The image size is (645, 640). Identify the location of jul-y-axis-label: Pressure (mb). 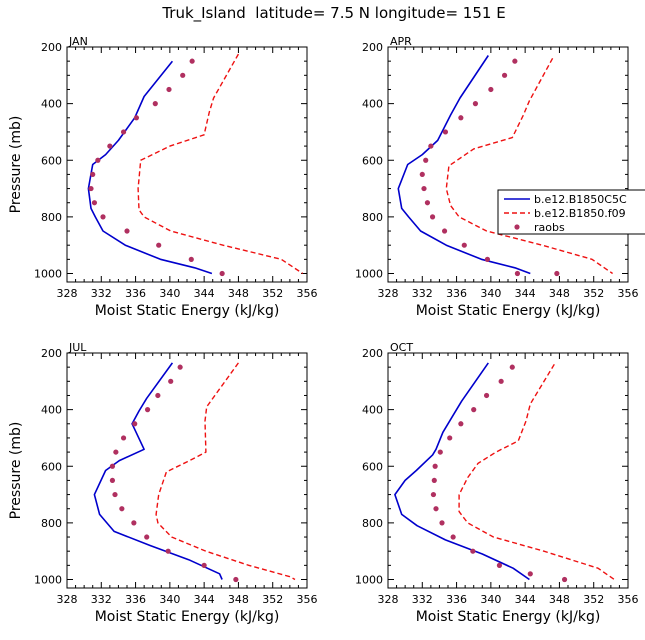
(16, 471).